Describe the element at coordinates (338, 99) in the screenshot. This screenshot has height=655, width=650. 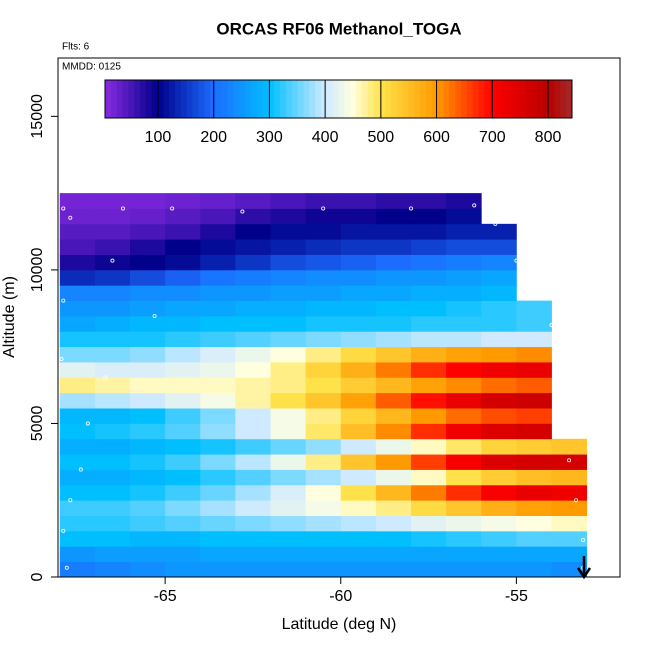
I see `colorbar-frame` at that location.